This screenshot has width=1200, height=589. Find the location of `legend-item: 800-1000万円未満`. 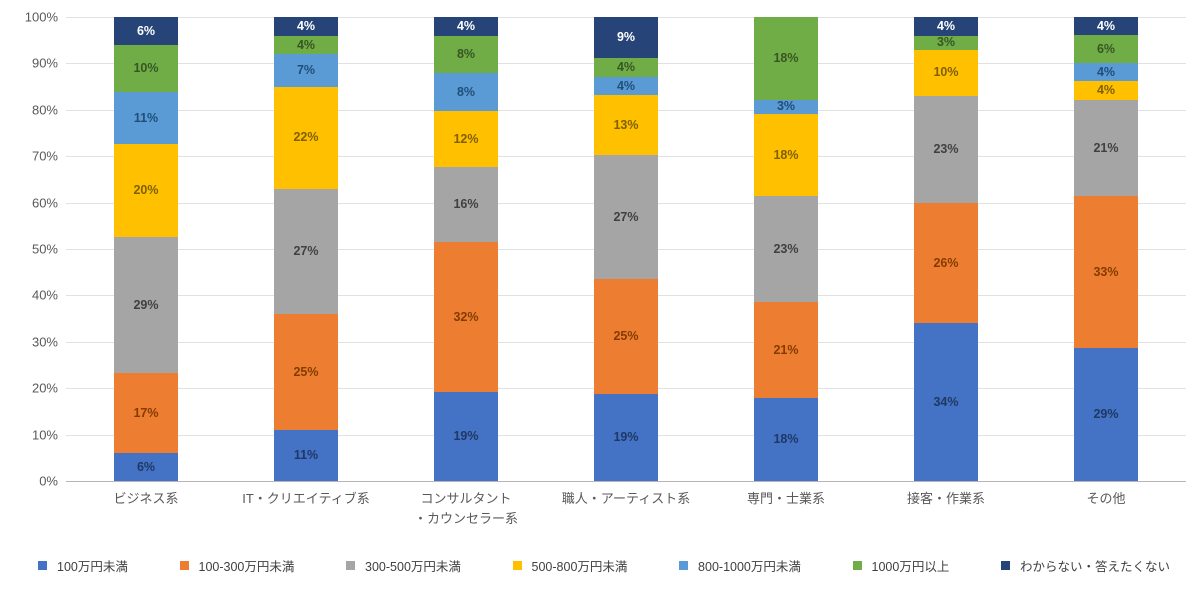

legend-item: 800-1000万円未満 is located at coordinates (740, 565).